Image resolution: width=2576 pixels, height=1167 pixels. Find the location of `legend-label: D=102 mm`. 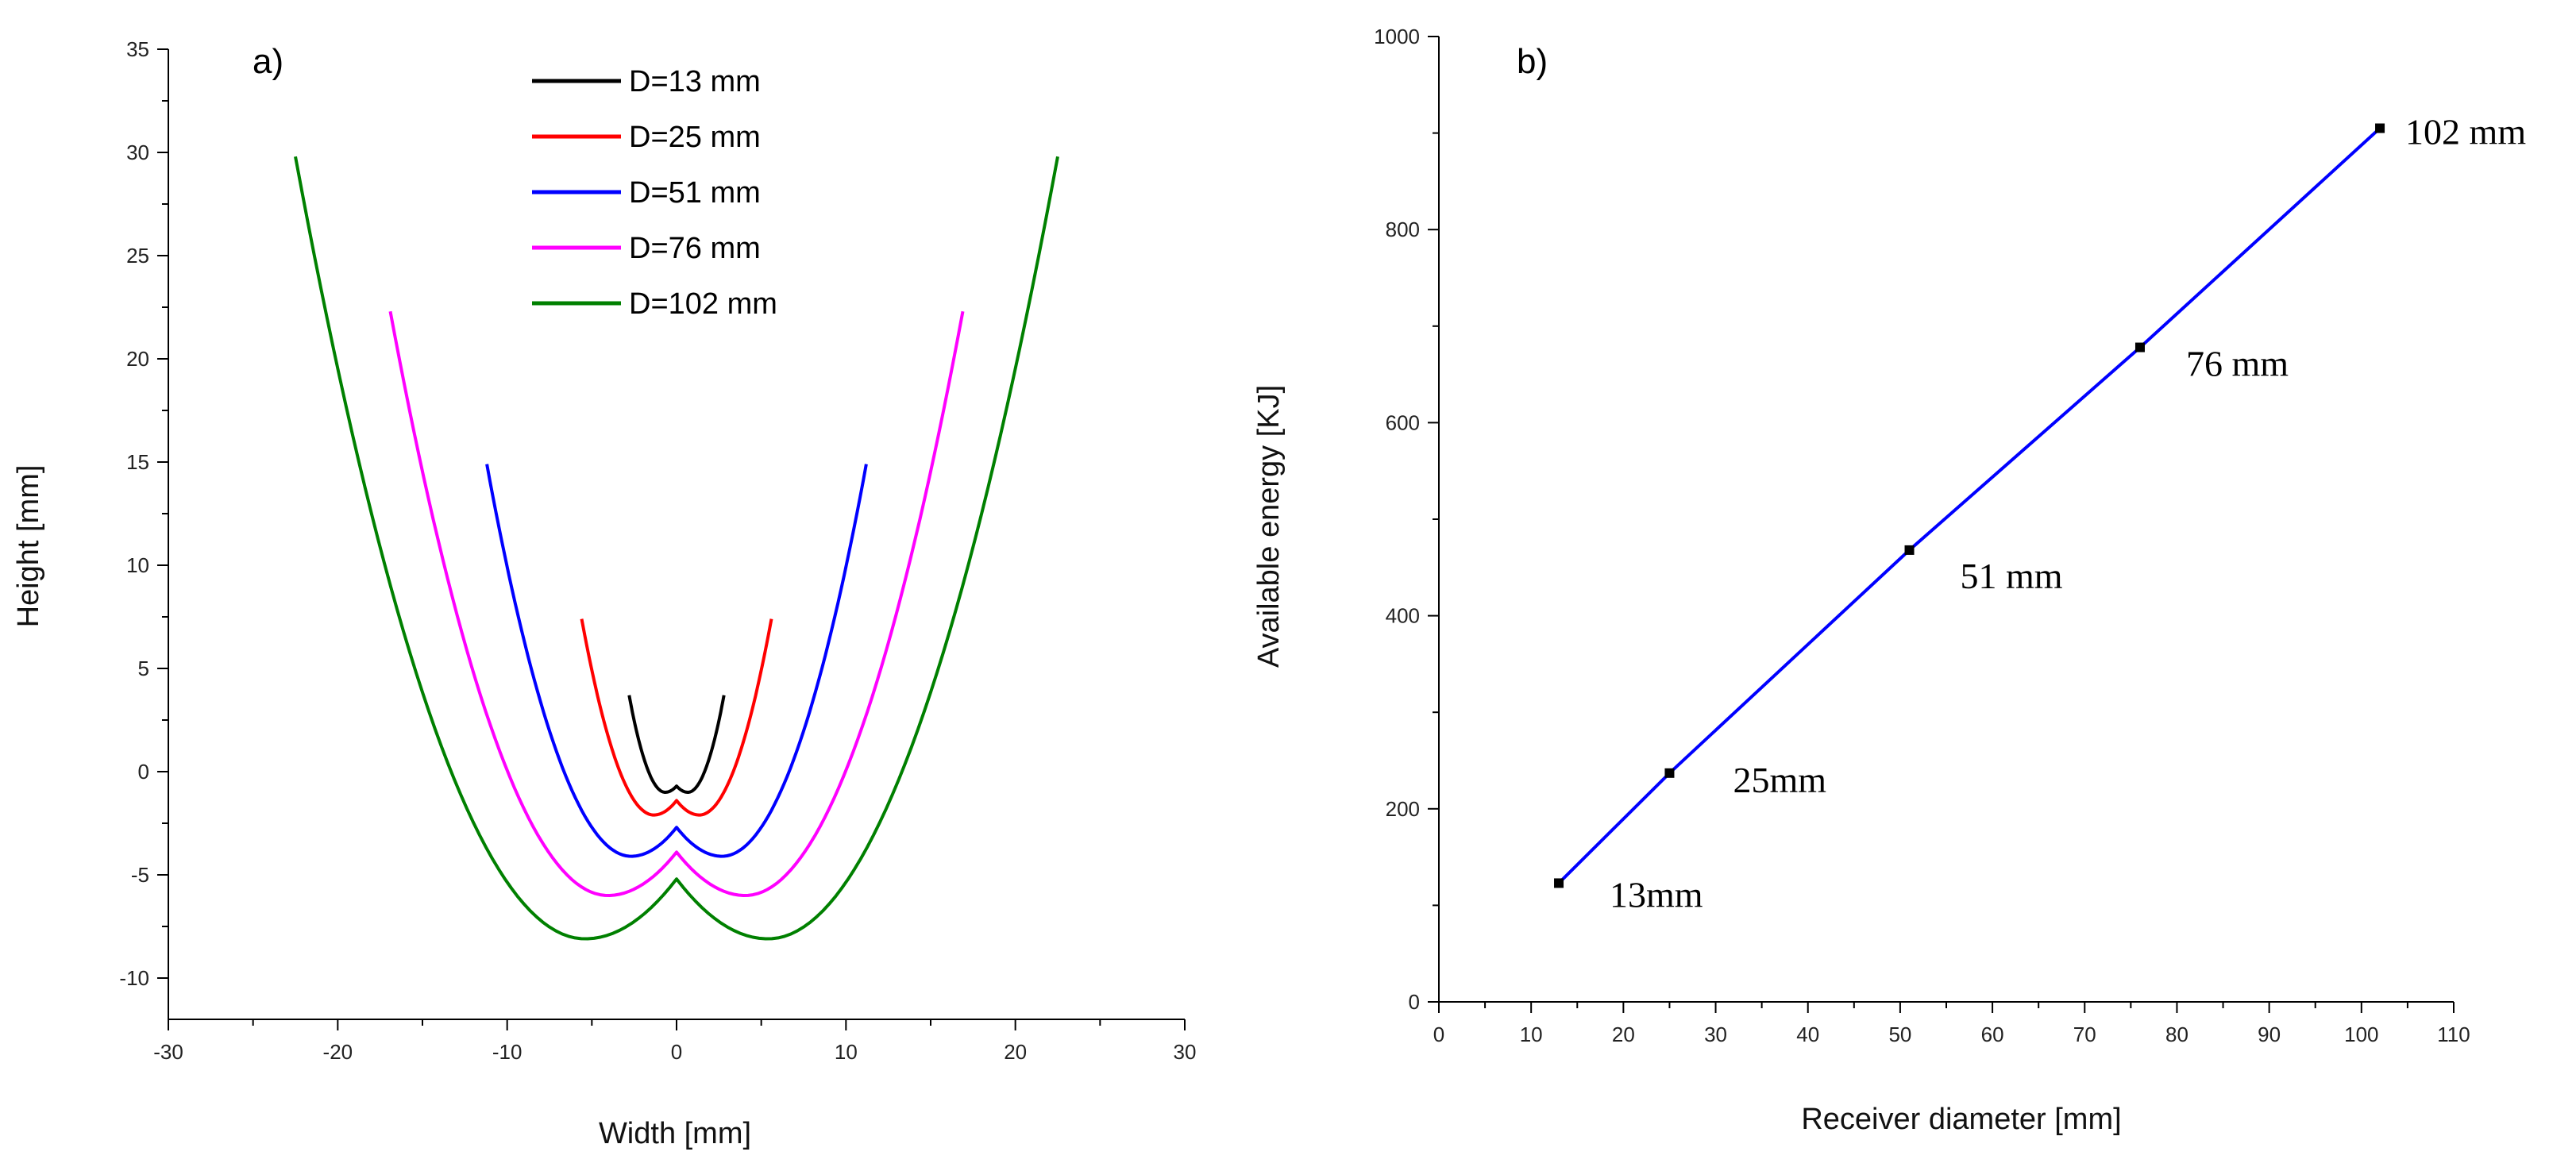

legend-label: D=102 mm is located at coordinates (703, 304).